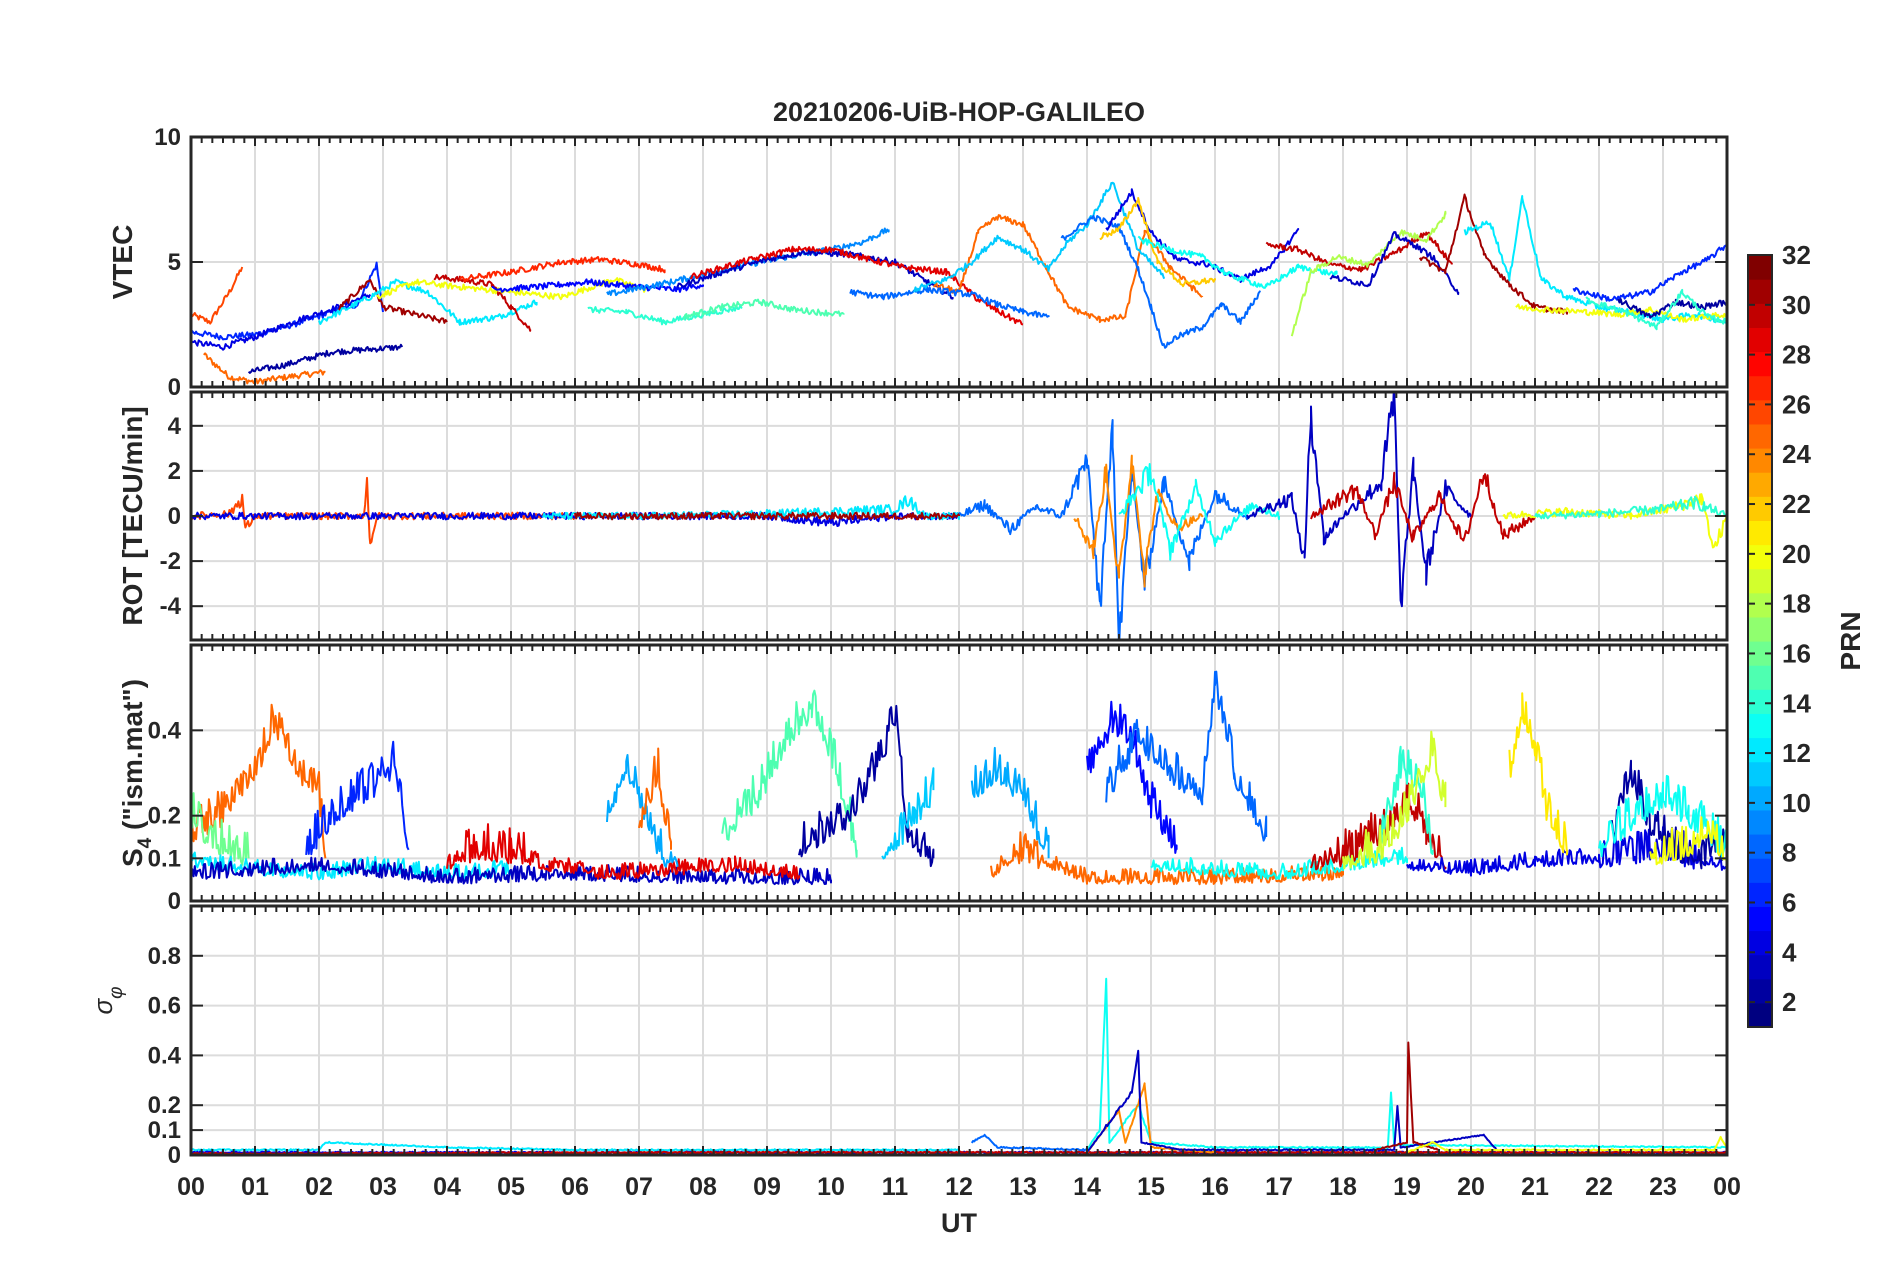  I want to click on colorbar-tick-label: 8, so click(1789, 853).